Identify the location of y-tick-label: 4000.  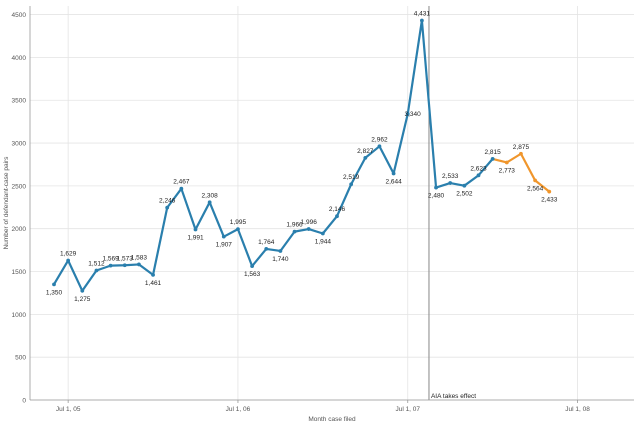
(19, 58).